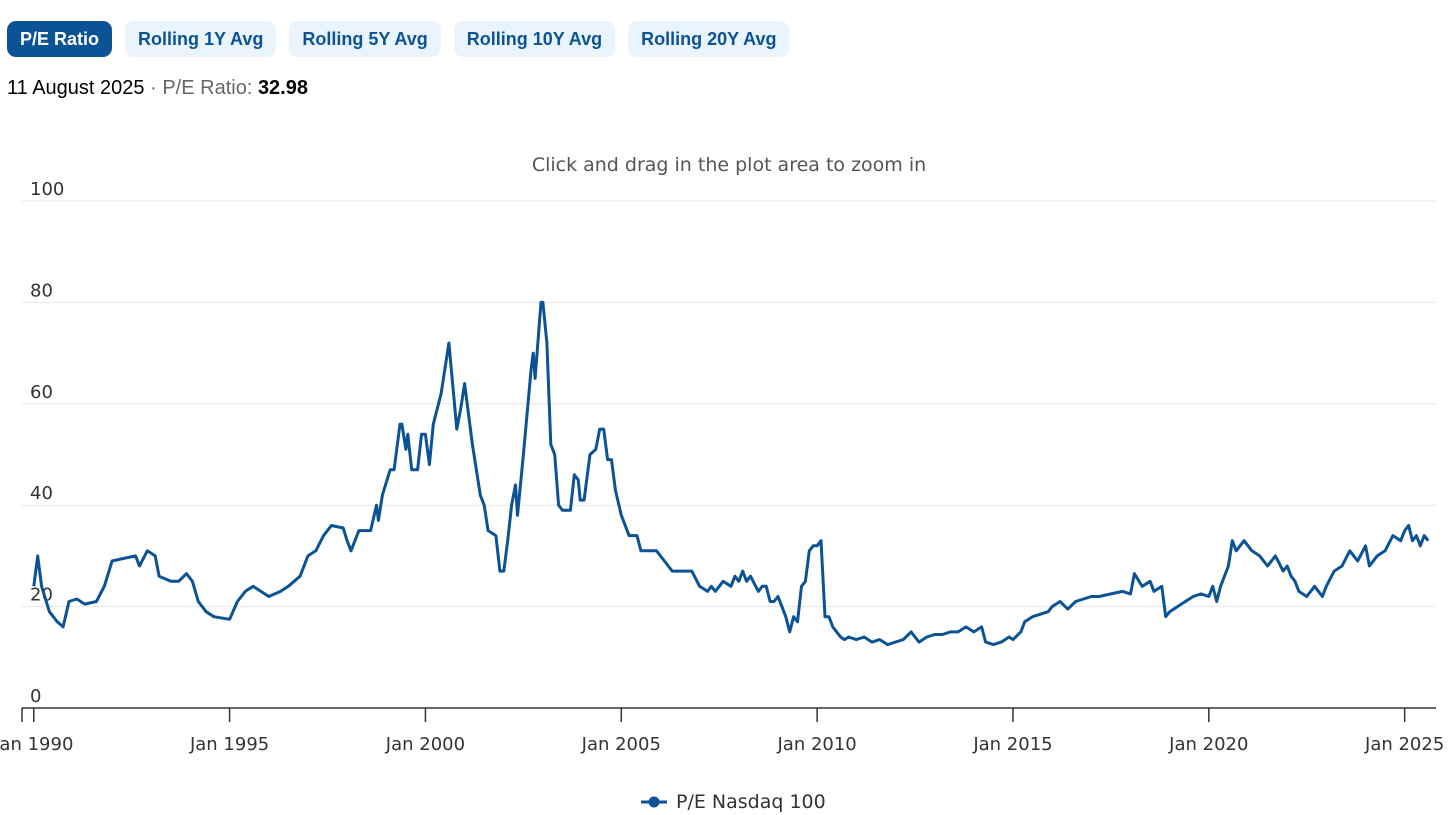  I want to click on tab-rolling-10y-avg: Rolling 10Y Avg, so click(534, 39).